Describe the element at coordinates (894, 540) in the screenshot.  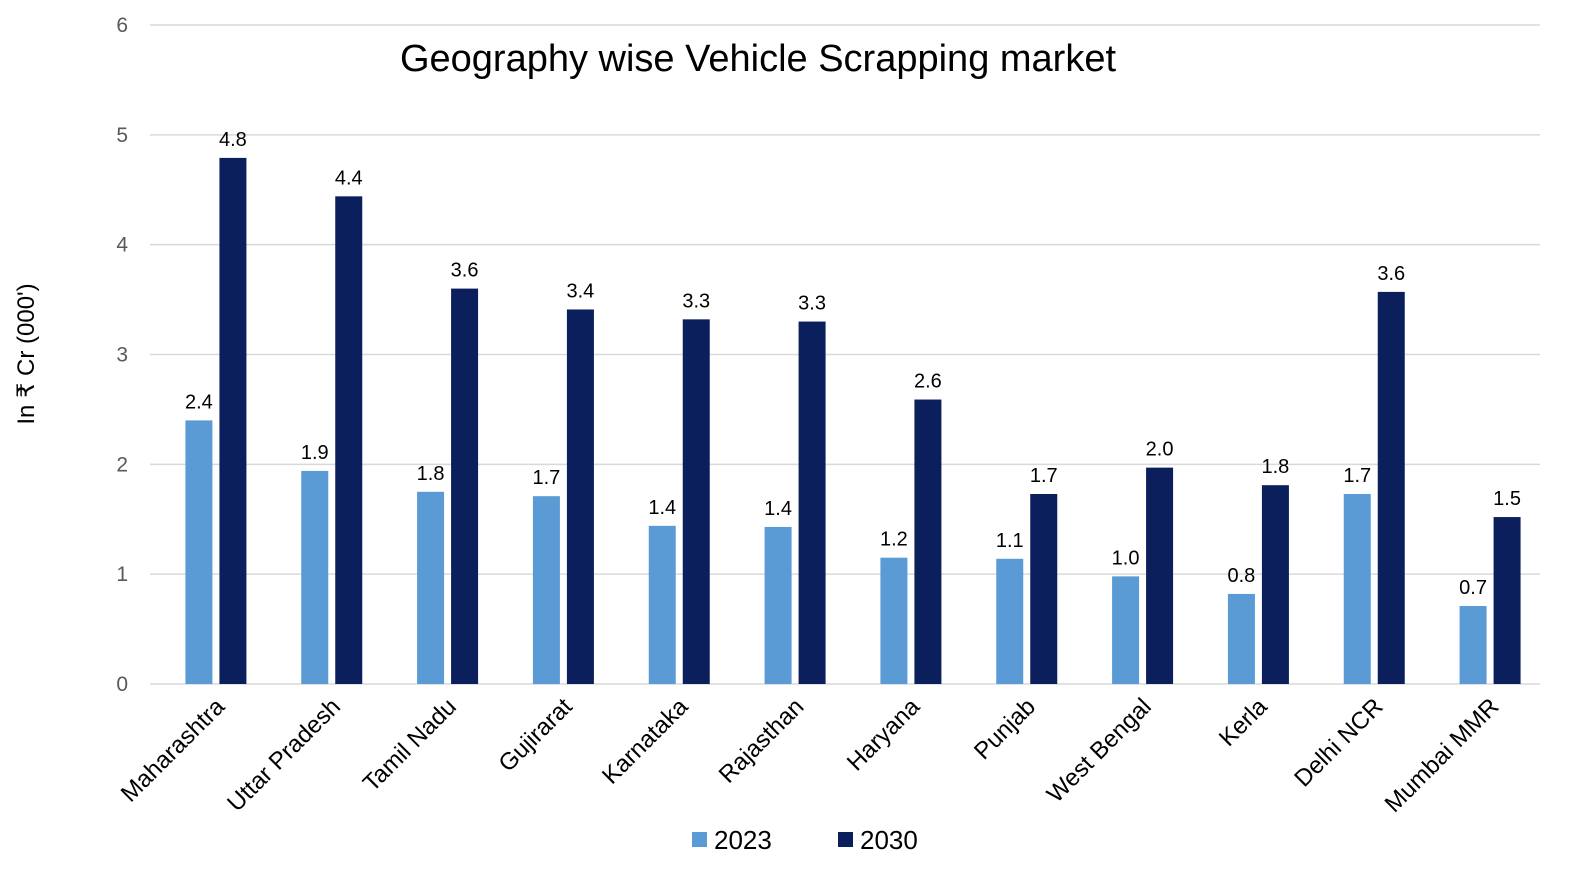
I see `data-label: 1.2` at that location.